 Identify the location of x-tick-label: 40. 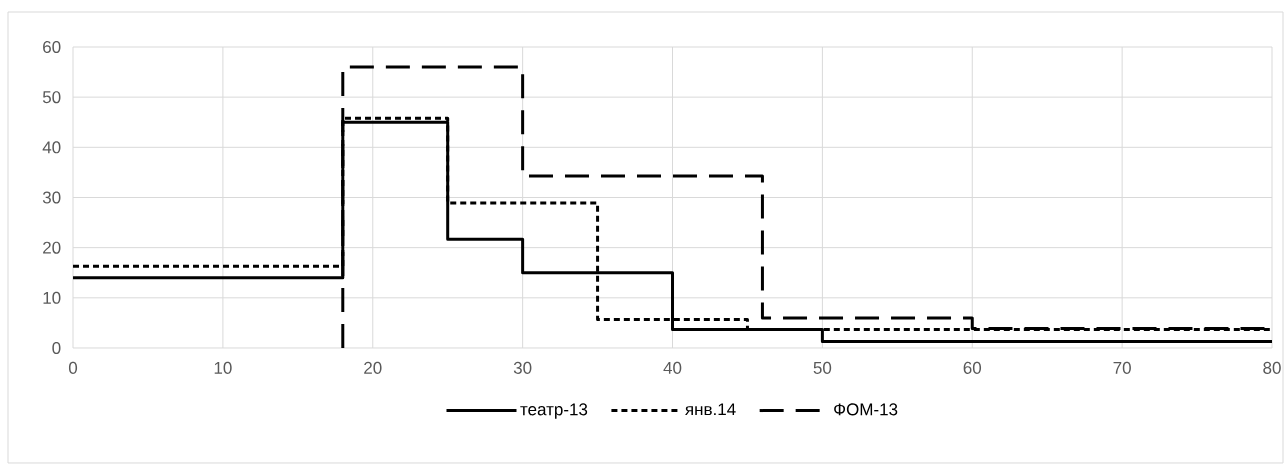
(672, 367).